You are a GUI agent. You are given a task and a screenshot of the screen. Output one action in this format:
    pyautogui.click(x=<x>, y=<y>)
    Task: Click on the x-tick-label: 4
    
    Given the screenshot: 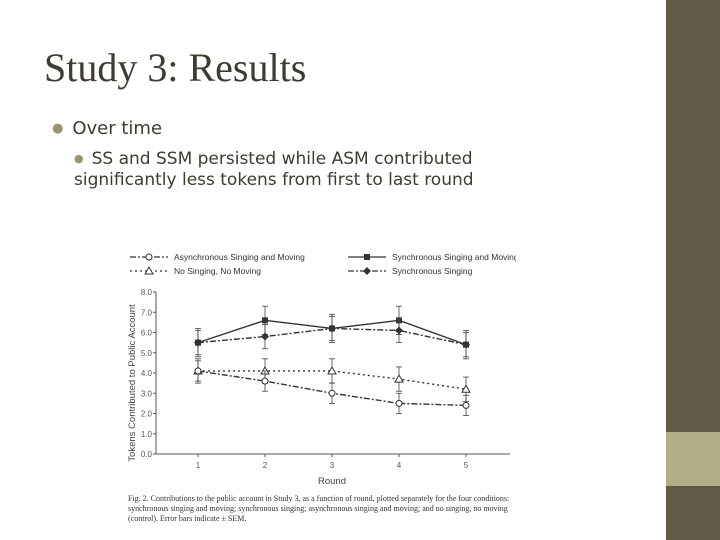 What is the action you would take?
    pyautogui.click(x=399, y=465)
    